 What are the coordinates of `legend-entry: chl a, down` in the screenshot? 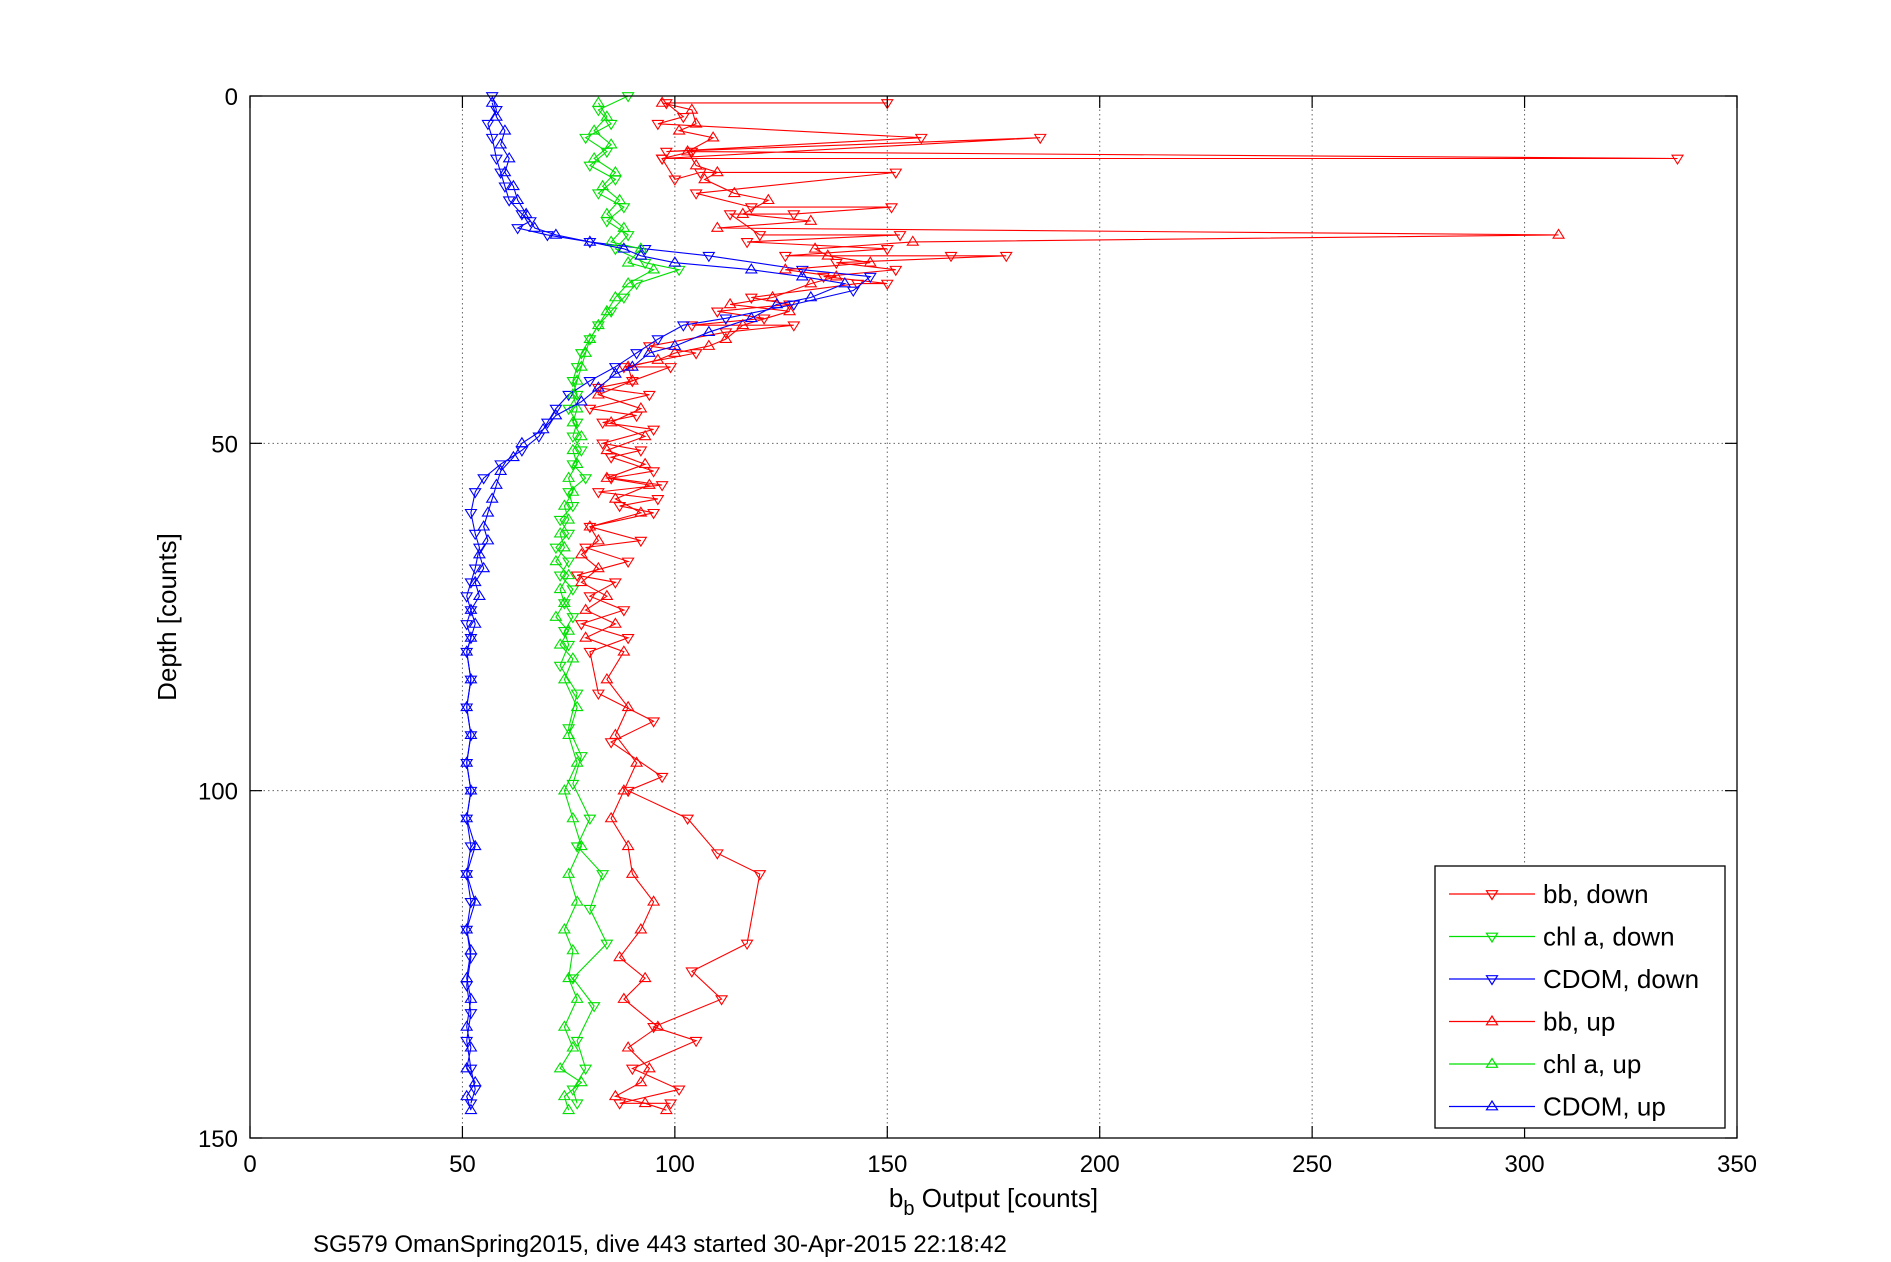 It's located at (1609, 937).